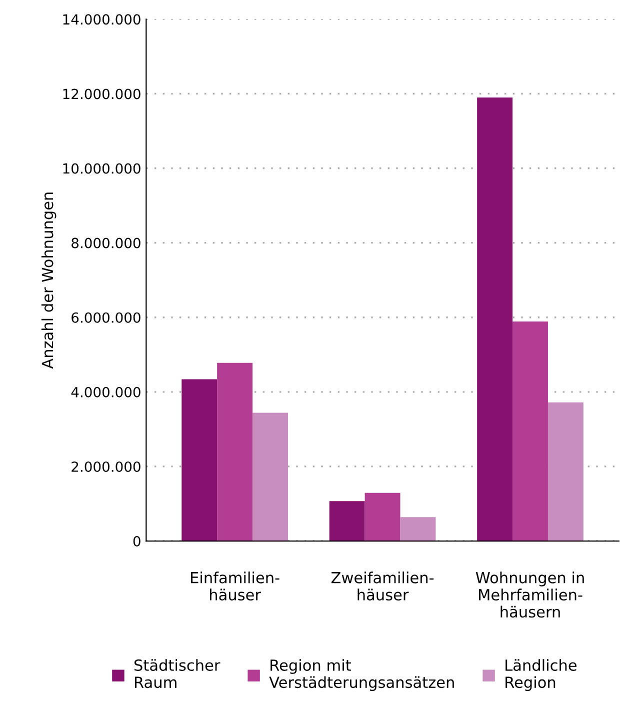 The image size is (622, 710). I want to click on y-tick-label: 0, so click(136, 541).